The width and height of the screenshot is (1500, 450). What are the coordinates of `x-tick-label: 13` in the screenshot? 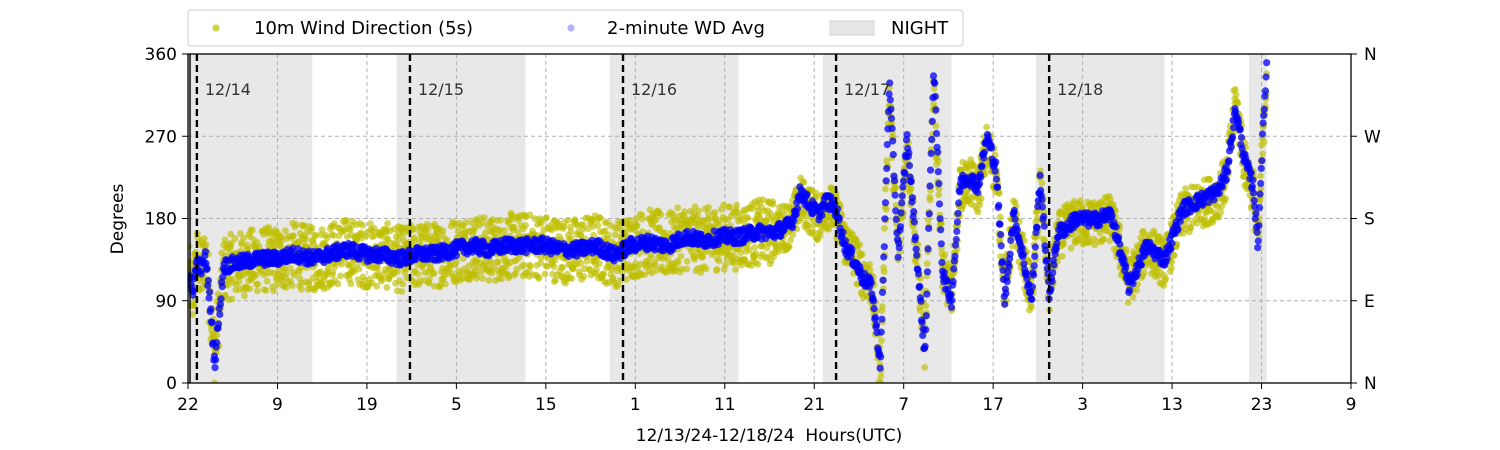 It's located at (1172, 405).